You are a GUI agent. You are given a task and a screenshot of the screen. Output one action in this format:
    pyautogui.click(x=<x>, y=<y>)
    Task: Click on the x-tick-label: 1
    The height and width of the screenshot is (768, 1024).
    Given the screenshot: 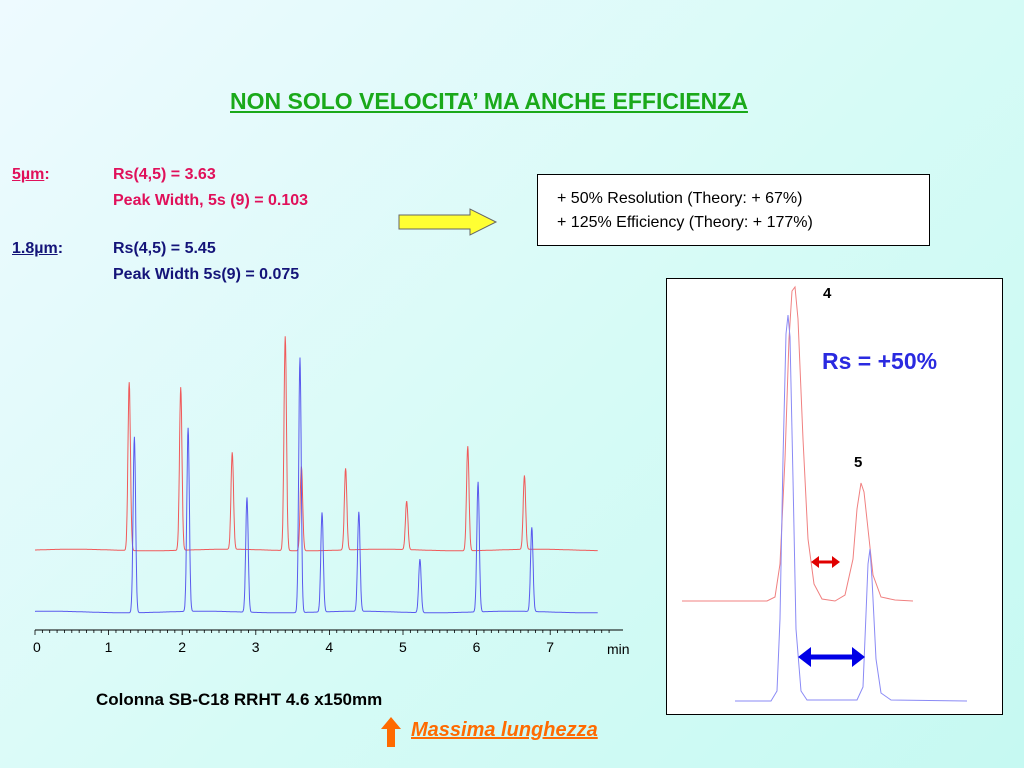 What is the action you would take?
    pyautogui.click(x=109, y=647)
    